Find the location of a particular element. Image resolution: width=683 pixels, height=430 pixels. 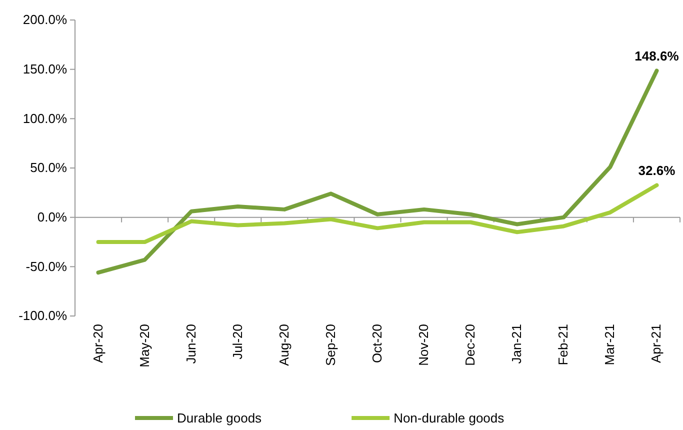

y-tick-label: 100.0% is located at coordinates (45, 118).